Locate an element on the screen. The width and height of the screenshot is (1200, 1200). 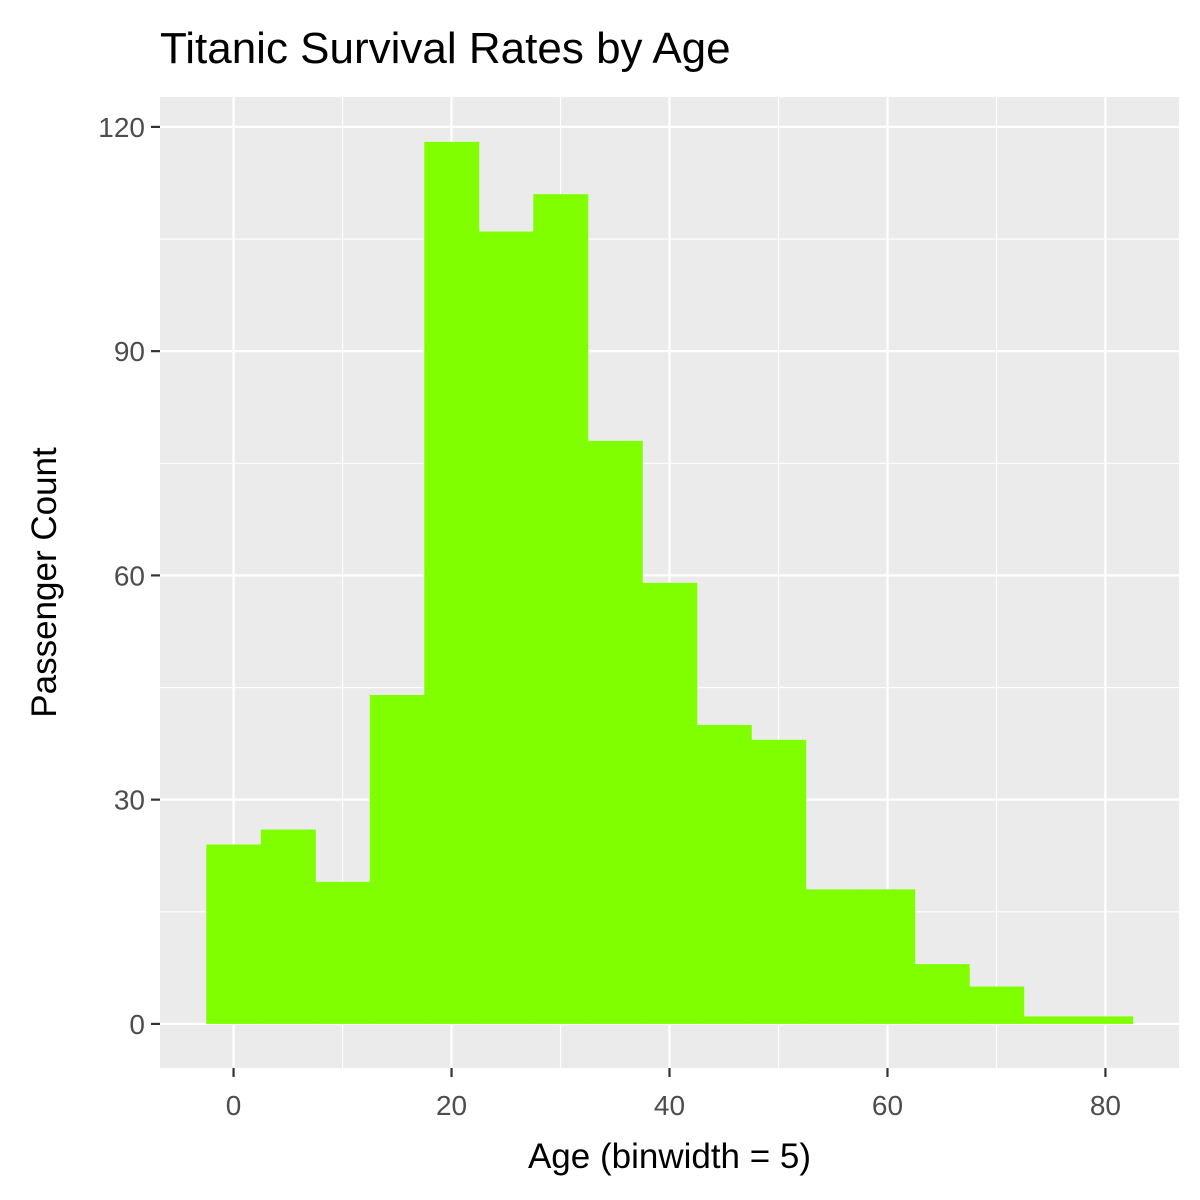
x-tick-label: 60 is located at coordinates (887, 1105).